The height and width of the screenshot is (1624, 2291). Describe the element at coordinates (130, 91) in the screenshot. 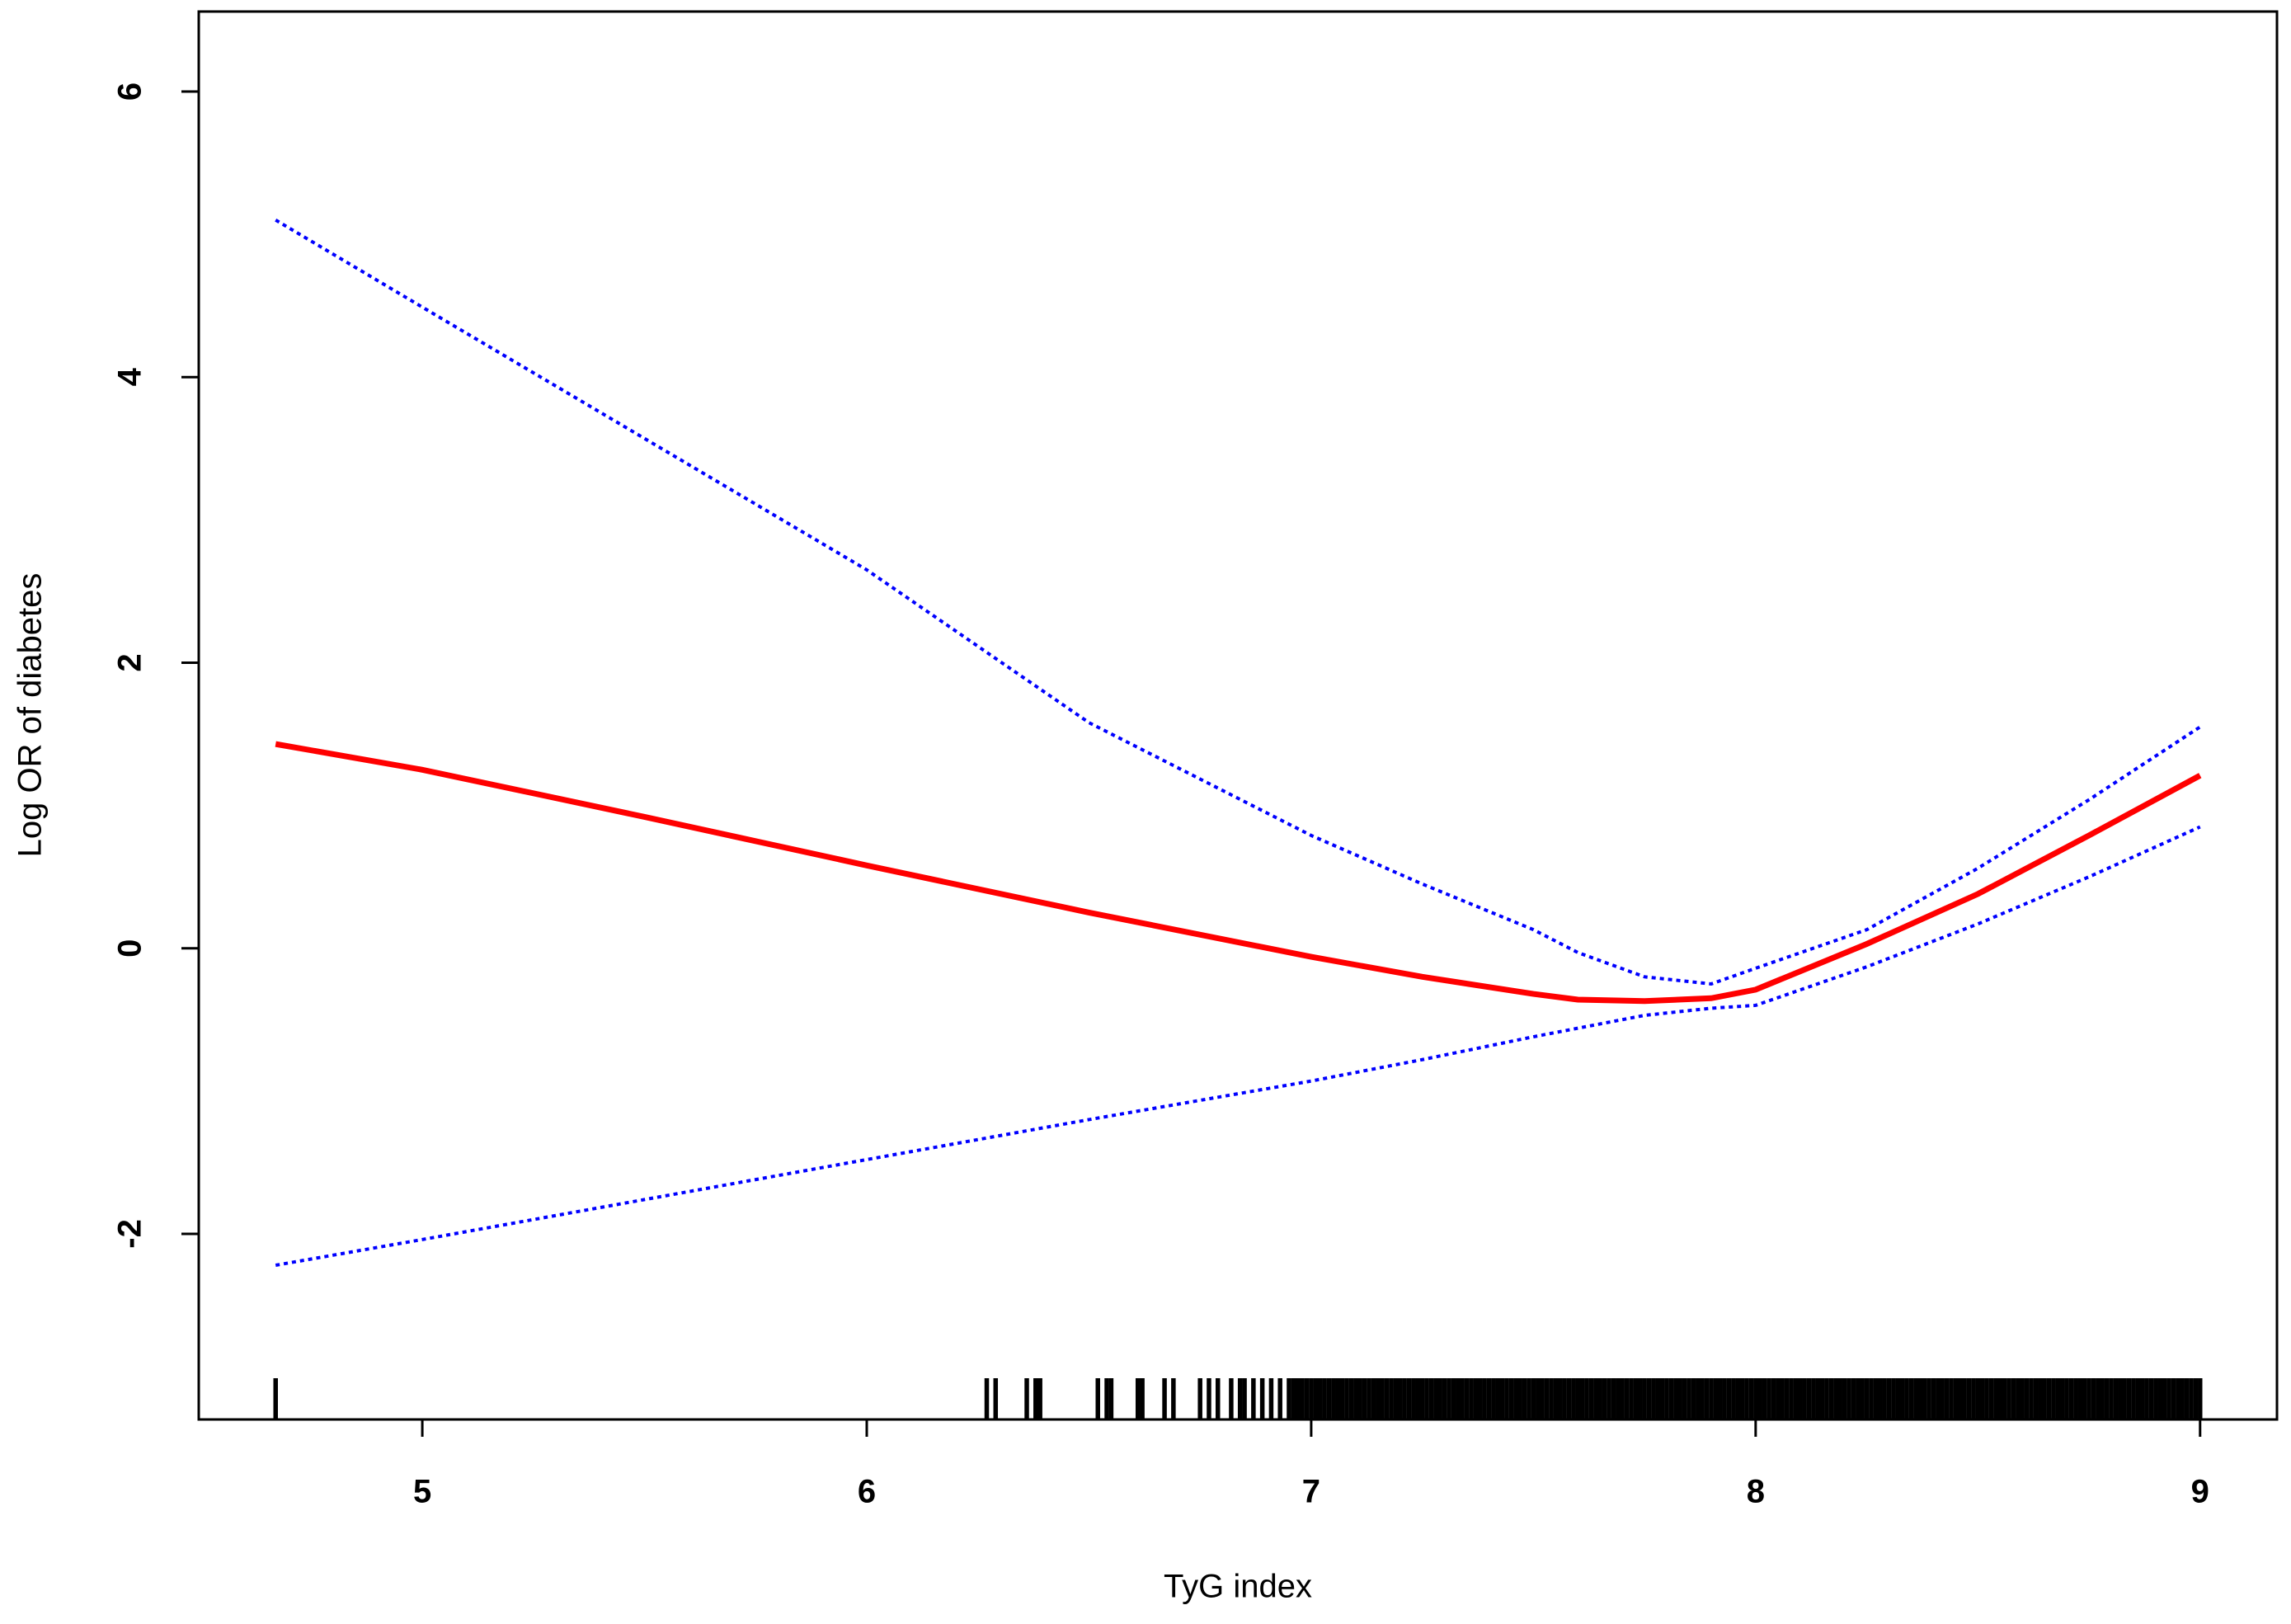

I see `y-tick-label: 6` at that location.